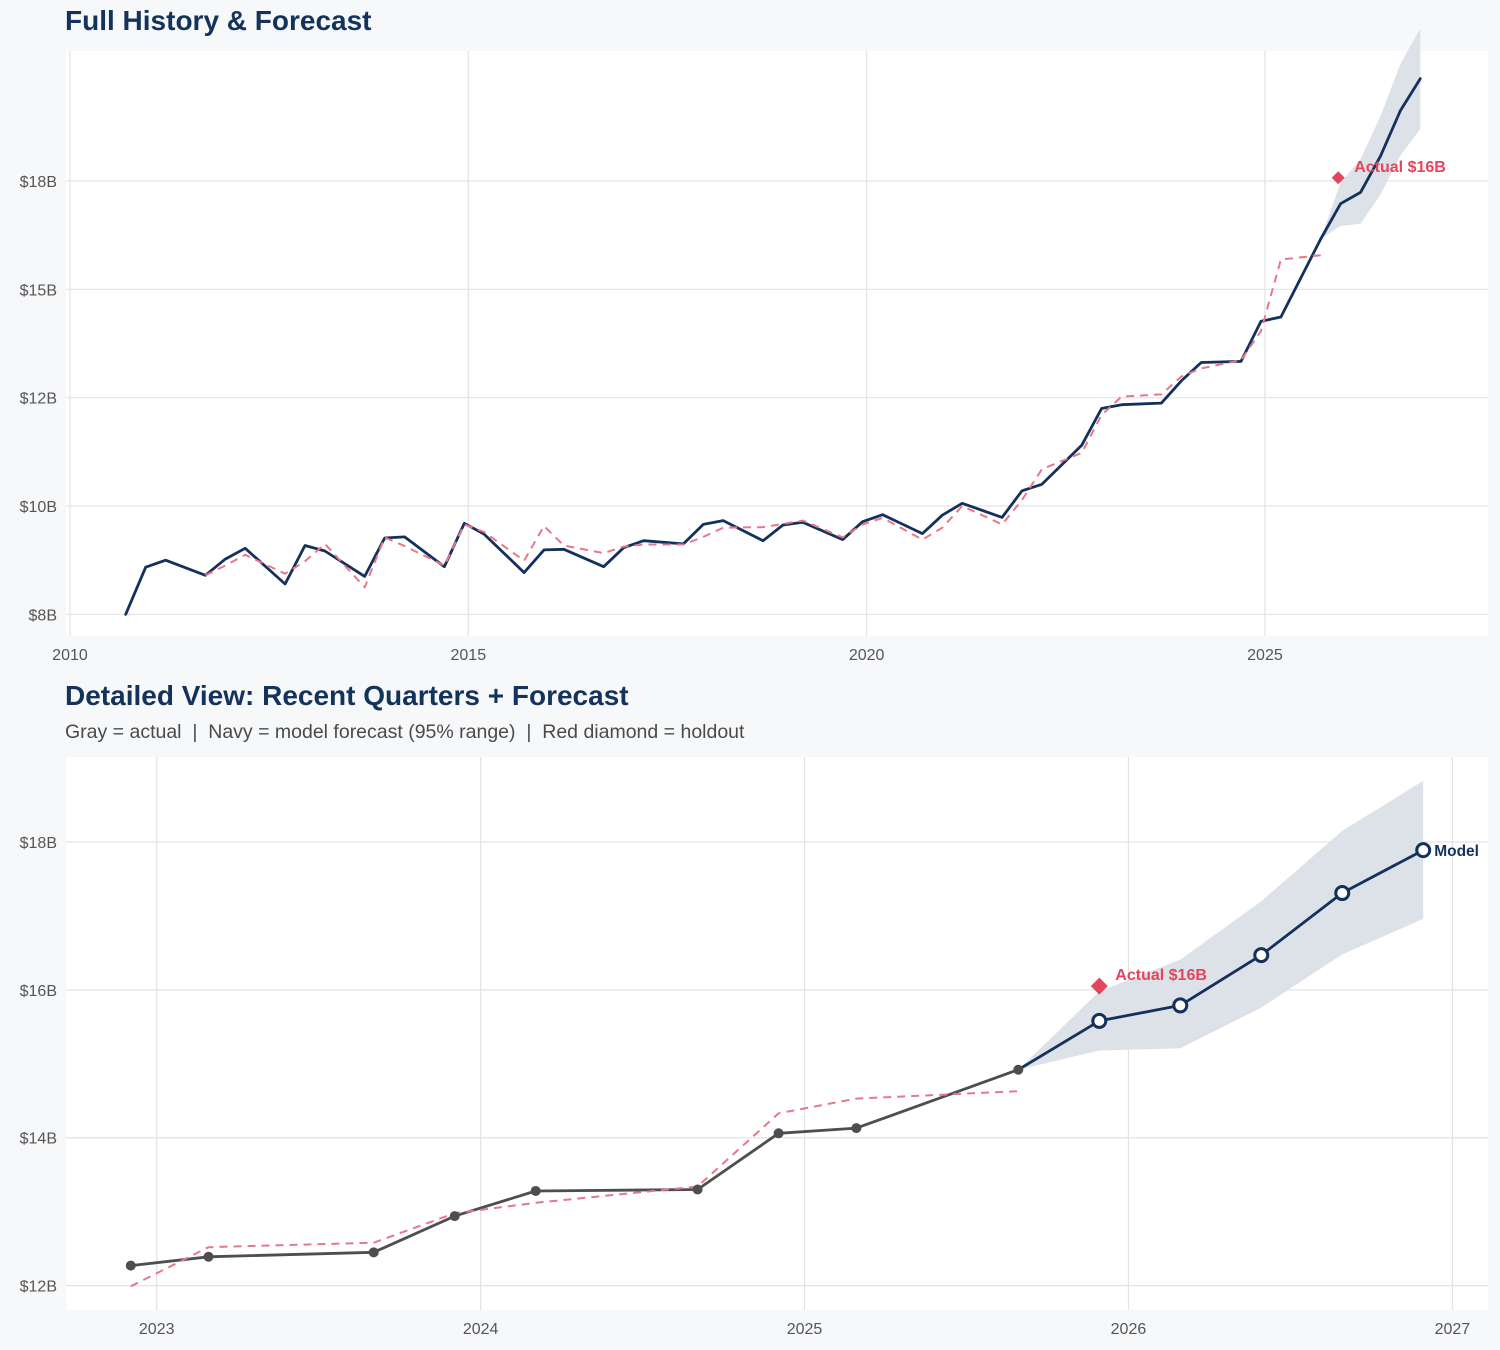 The image size is (1500, 1350). I want to click on top-chart-title: Full History & Forecast, so click(218, 20).